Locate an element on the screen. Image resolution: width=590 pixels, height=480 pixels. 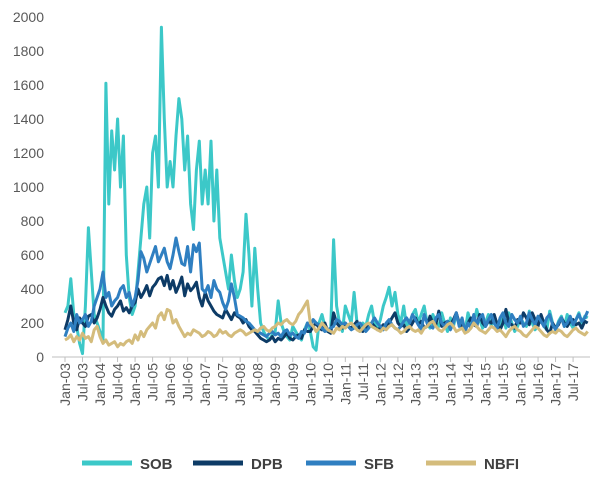
legend-label: SOB is located at coordinates (156, 464).